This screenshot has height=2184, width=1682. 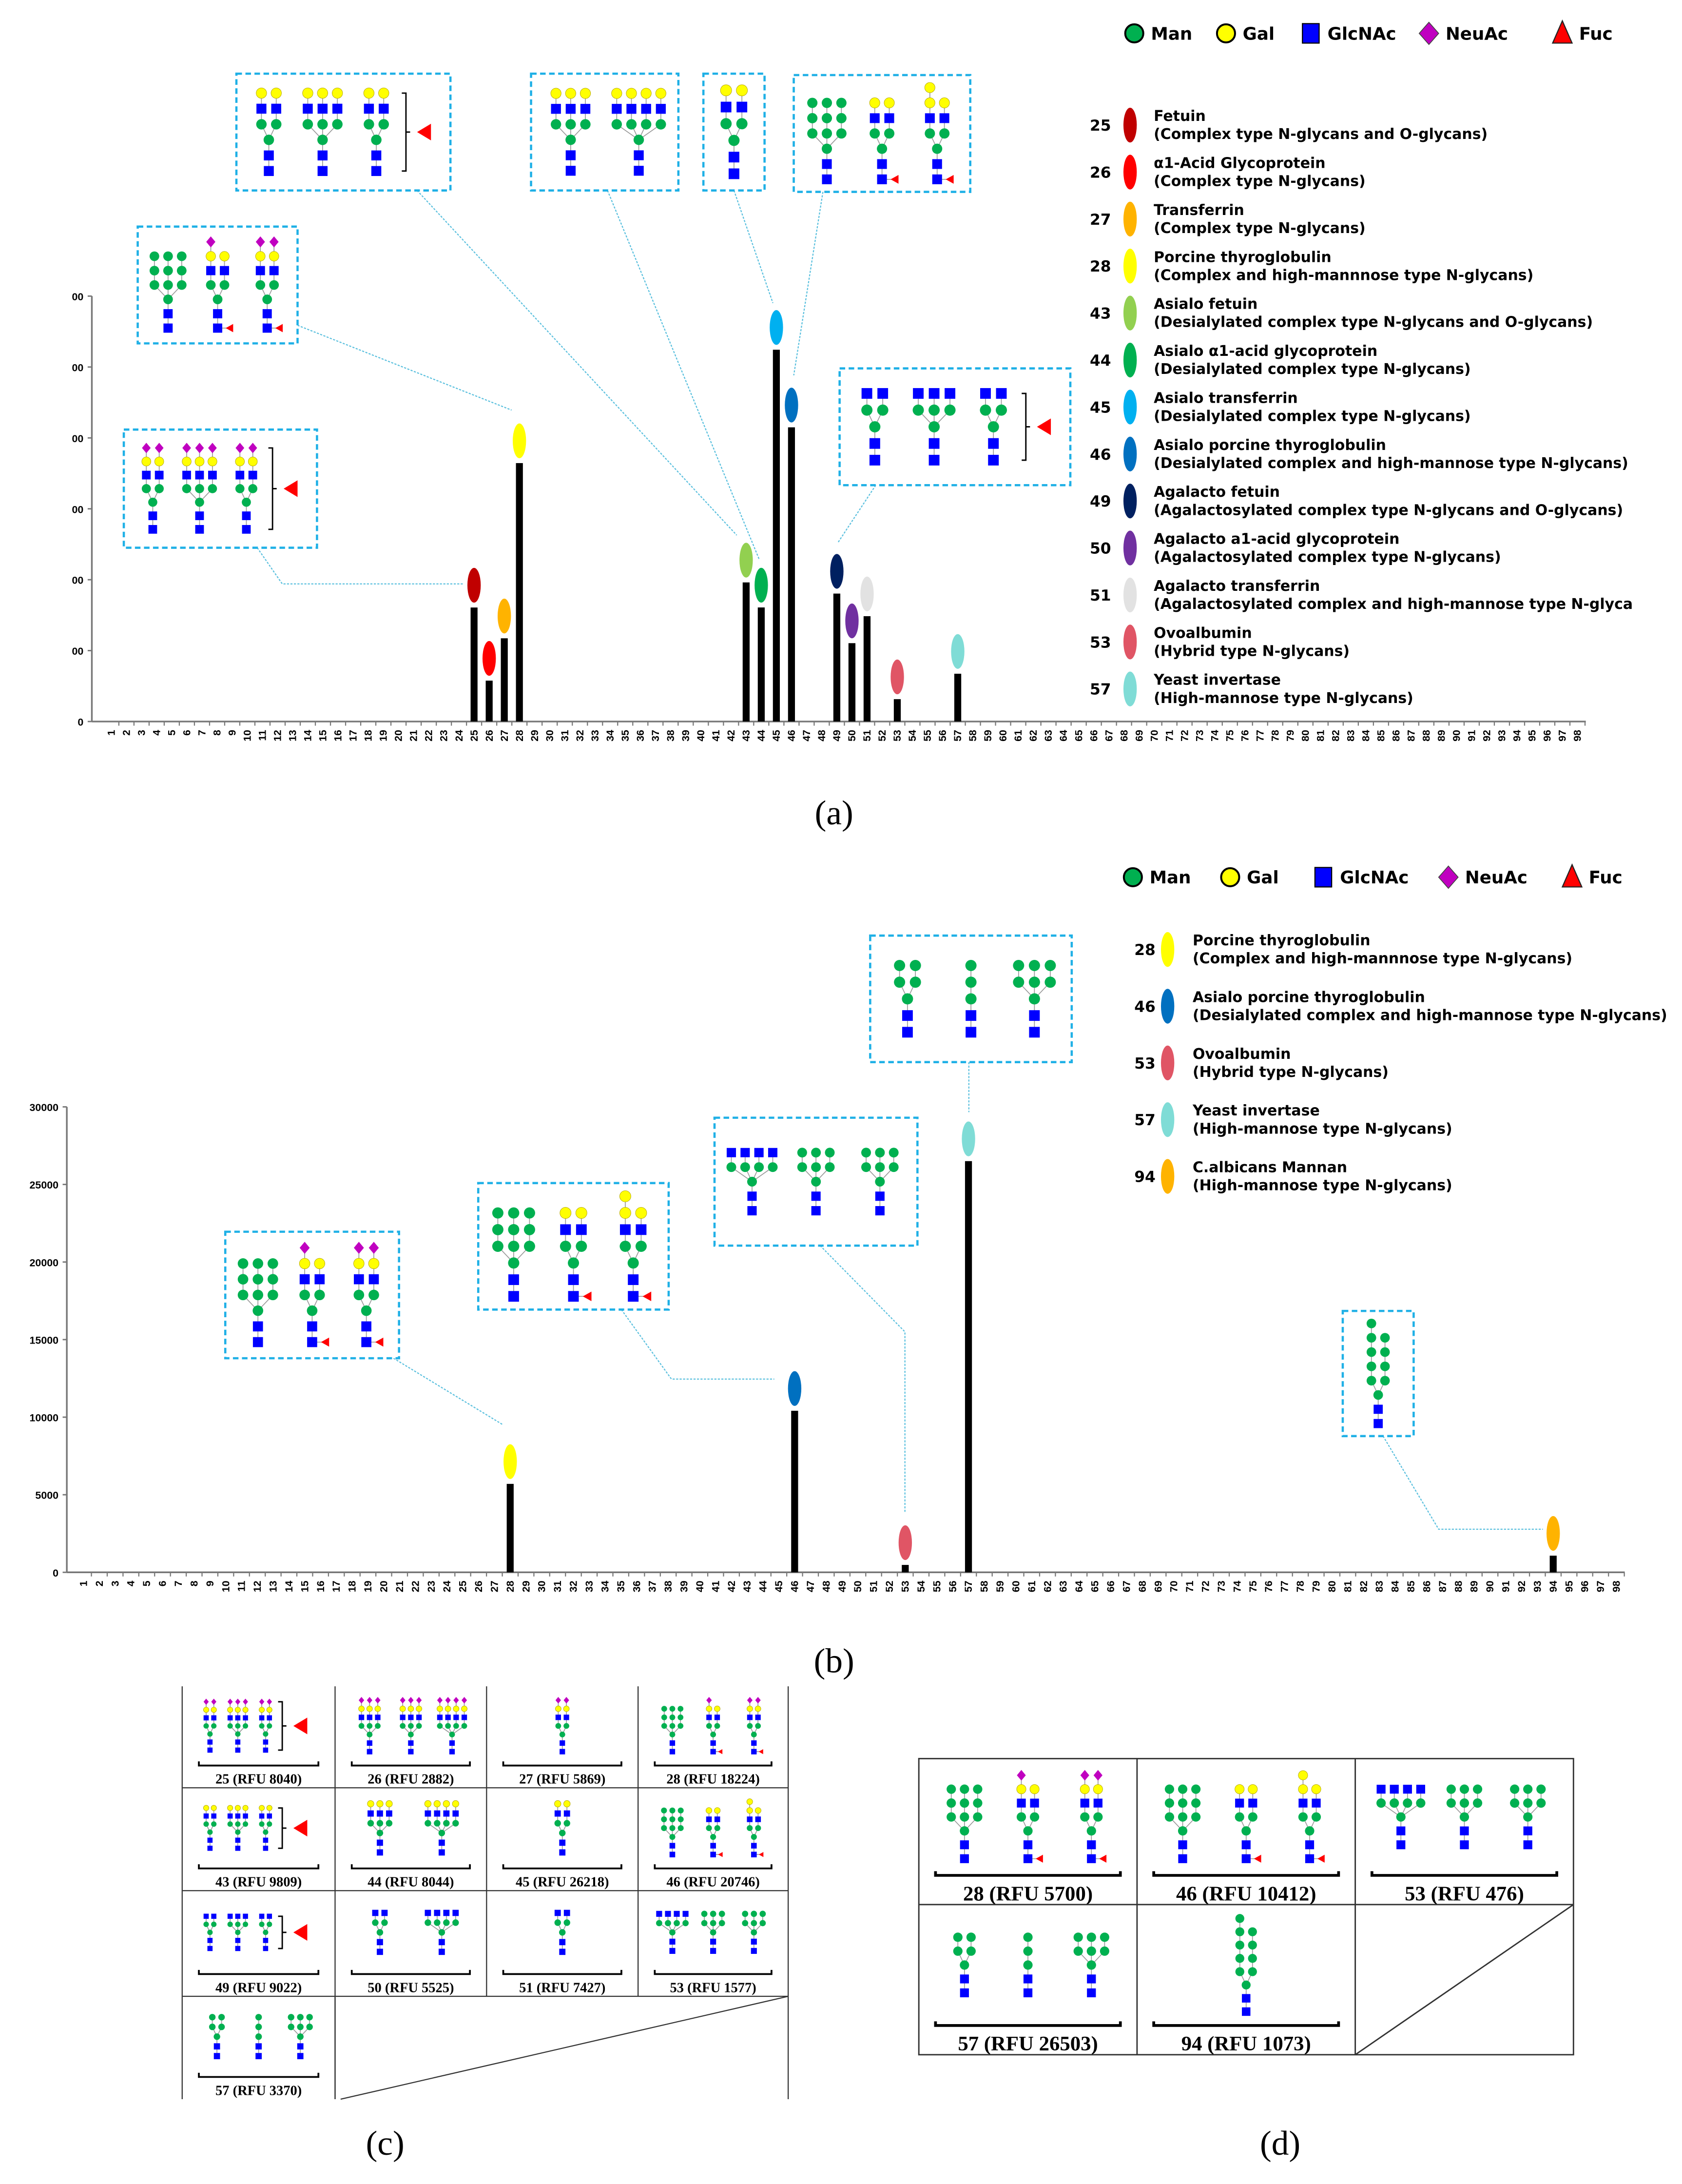 What do you see at coordinates (1269, 1586) in the screenshot?
I see `x-tick-label: 76` at bounding box center [1269, 1586].